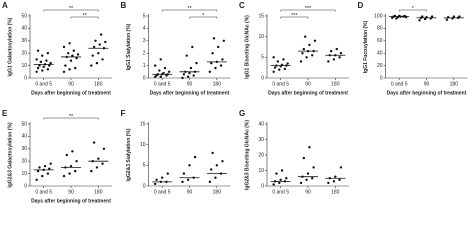 This screenshot has width=474, height=240. Describe the element at coordinates (129, 154) in the screenshot. I see `y-axis-title: IgG2&3 Sialylation (%)` at that location.